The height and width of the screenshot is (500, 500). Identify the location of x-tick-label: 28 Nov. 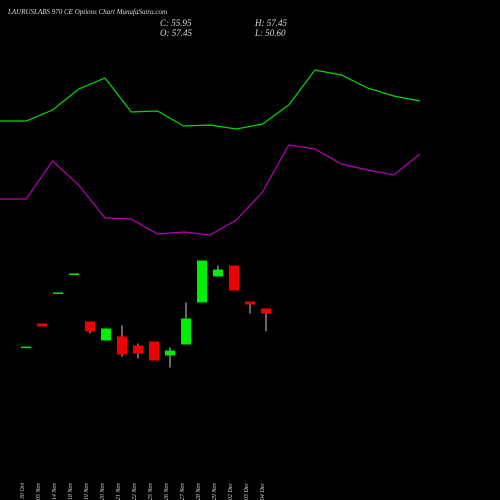
(199, 491).